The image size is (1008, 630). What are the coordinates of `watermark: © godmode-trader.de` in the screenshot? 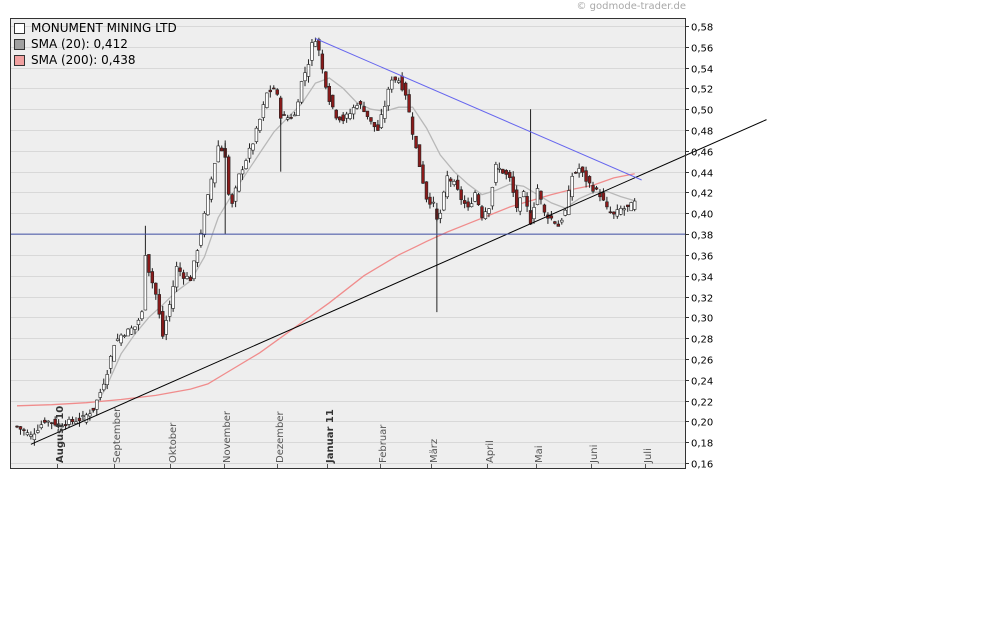 It's located at (631, 6).